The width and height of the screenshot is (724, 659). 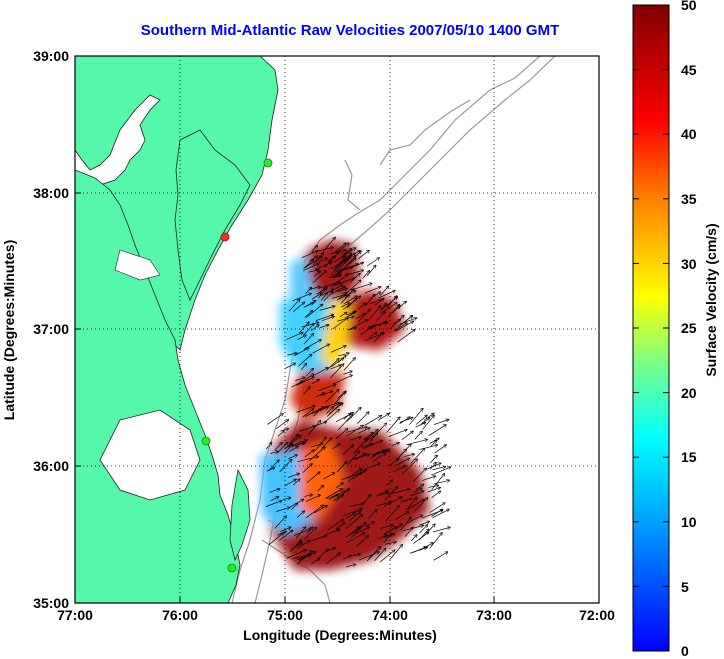 What do you see at coordinates (225, 237) in the screenshot?
I see `station-marker-red` at bounding box center [225, 237].